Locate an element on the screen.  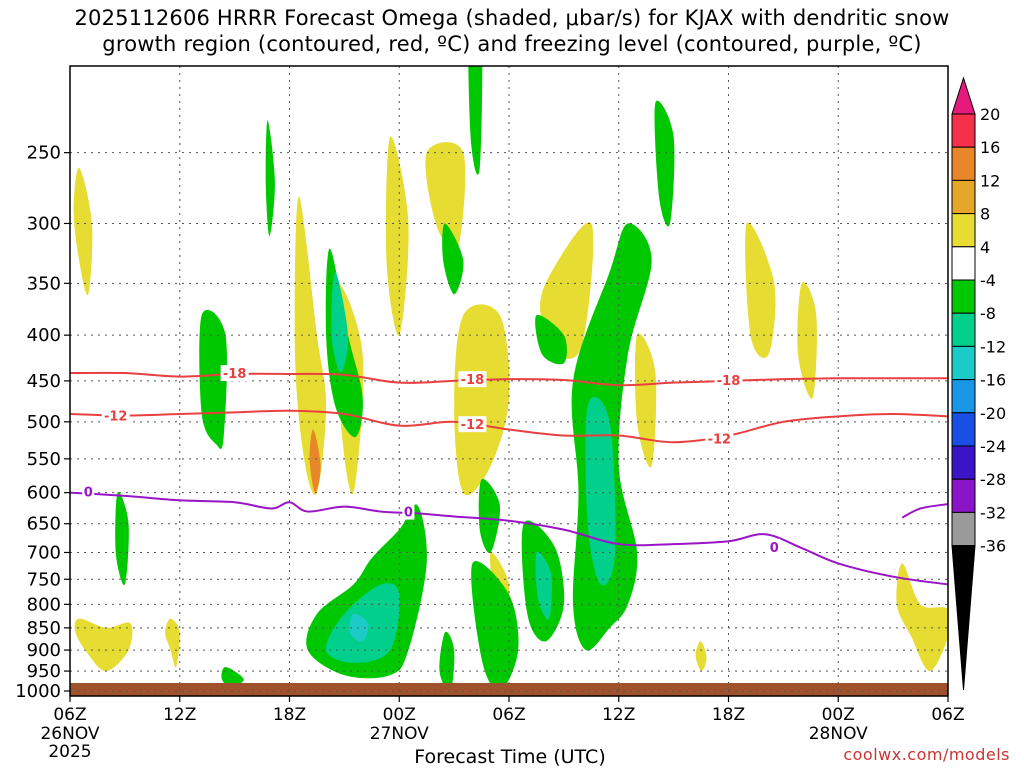
colorbar-label-8: -16 is located at coordinates (993, 380).